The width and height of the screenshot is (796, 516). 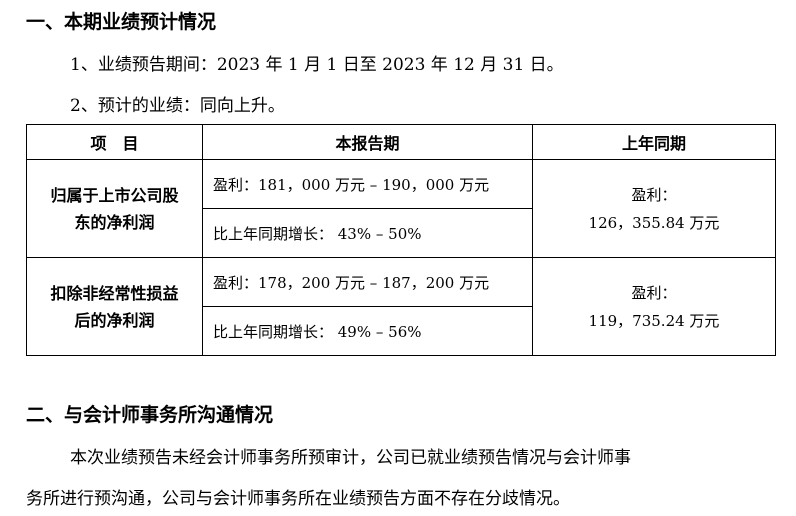 I want to click on section-2-title: 二、与会计师事务所沟通情况, so click(x=150, y=415).